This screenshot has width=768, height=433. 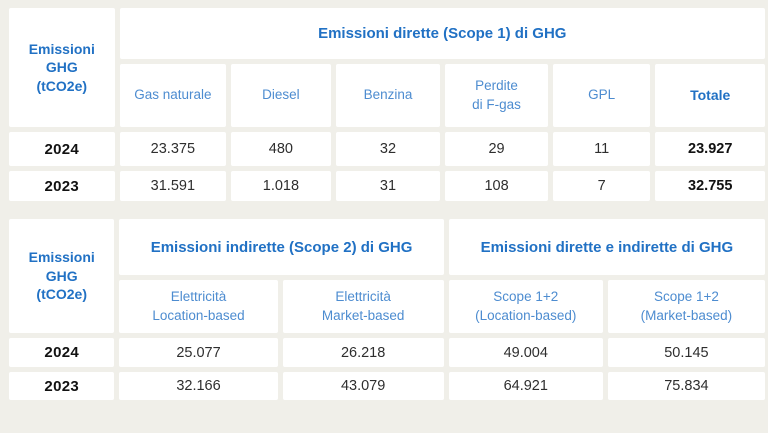 What do you see at coordinates (173, 186) in the screenshot?
I see `scope1-2023-gas-naturale-value: 31.591` at bounding box center [173, 186].